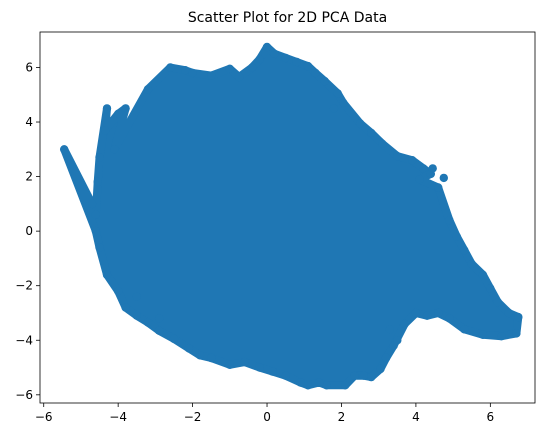 Image resolution: width=546 pixels, height=435 pixels. I want to click on x-tick-label: −4, so click(118, 417).